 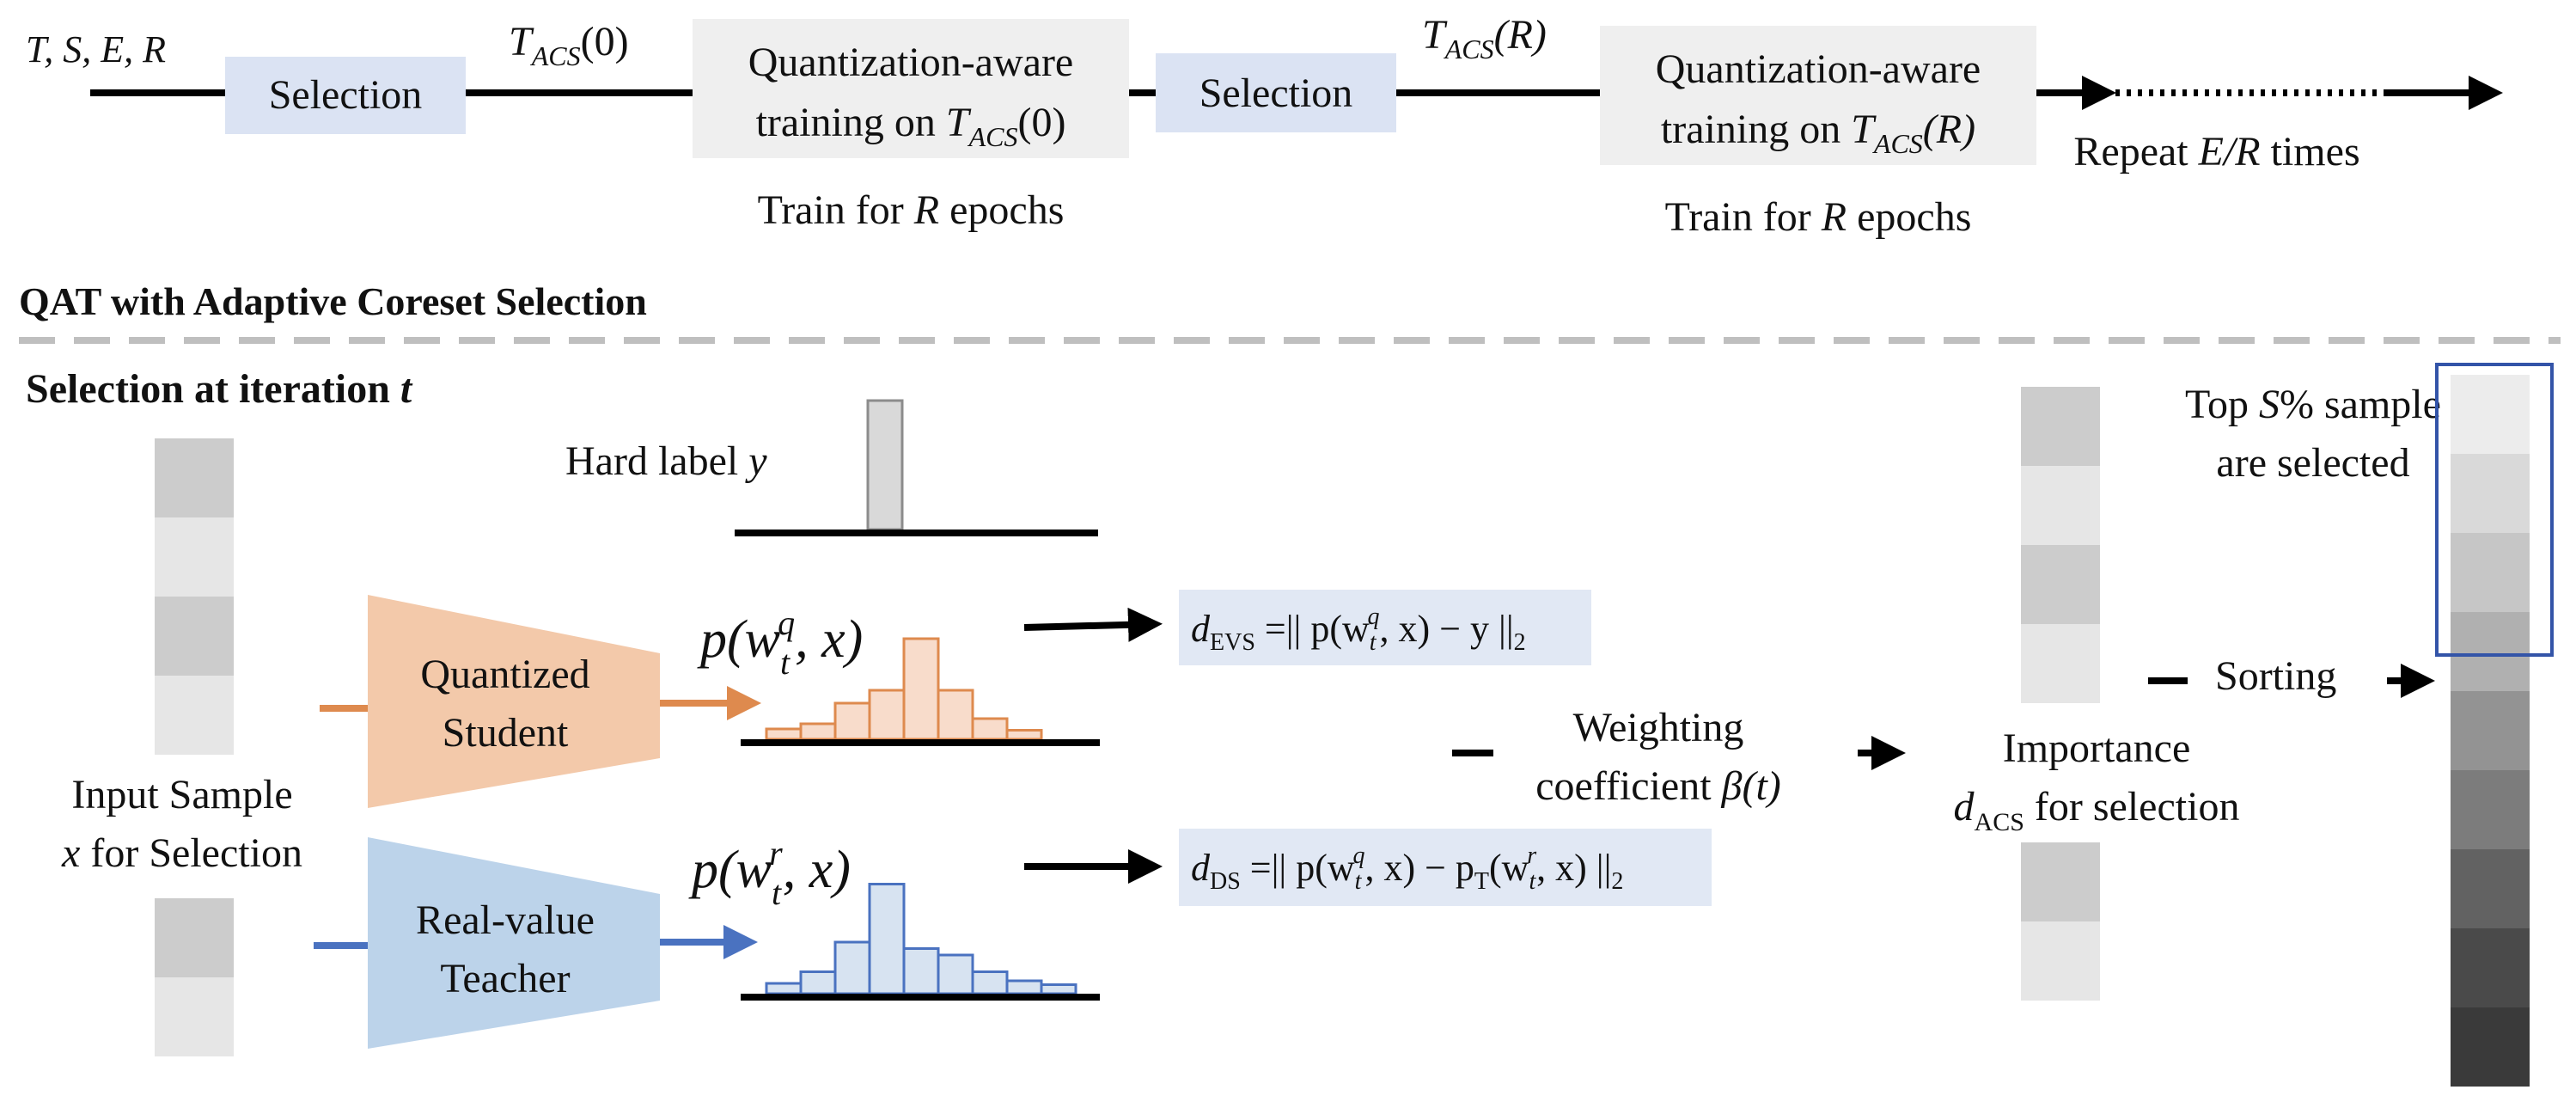 What do you see at coordinates (666, 461) in the screenshot?
I see `hard-label-text: Hard label y` at bounding box center [666, 461].